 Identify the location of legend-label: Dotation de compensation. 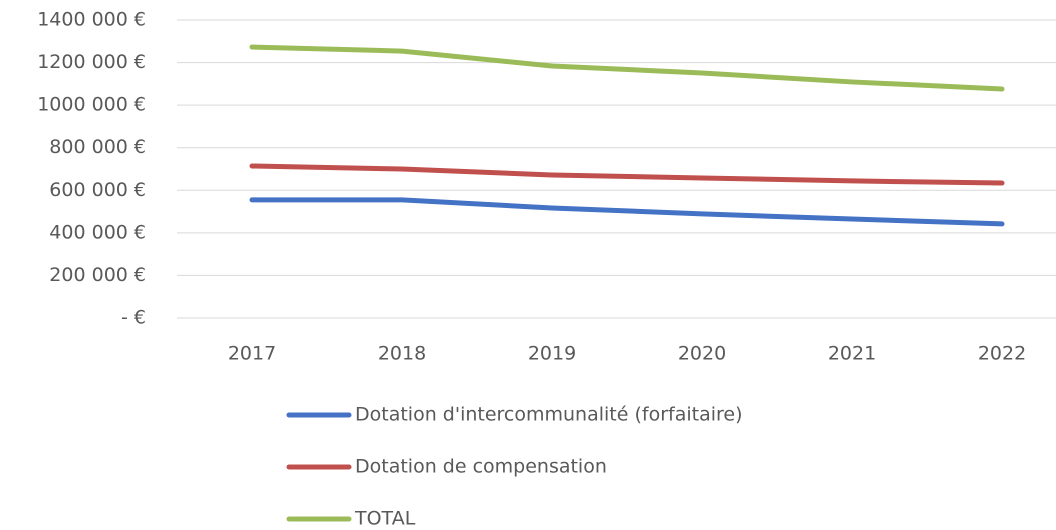
(481, 467).